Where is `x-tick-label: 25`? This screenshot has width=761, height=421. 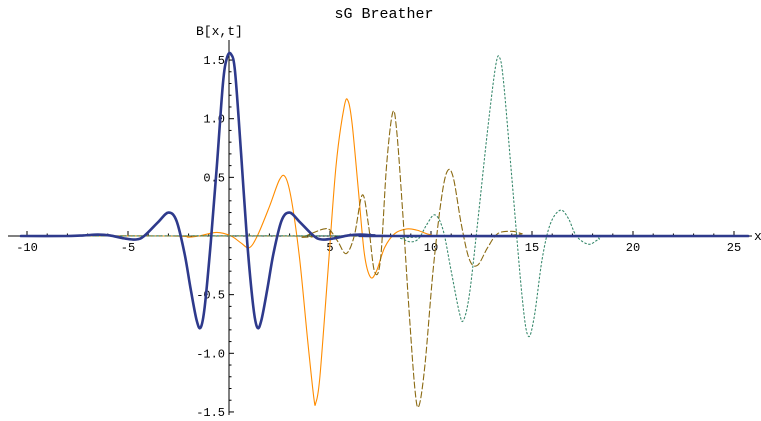
x-tick-label: 25 is located at coordinates (734, 248).